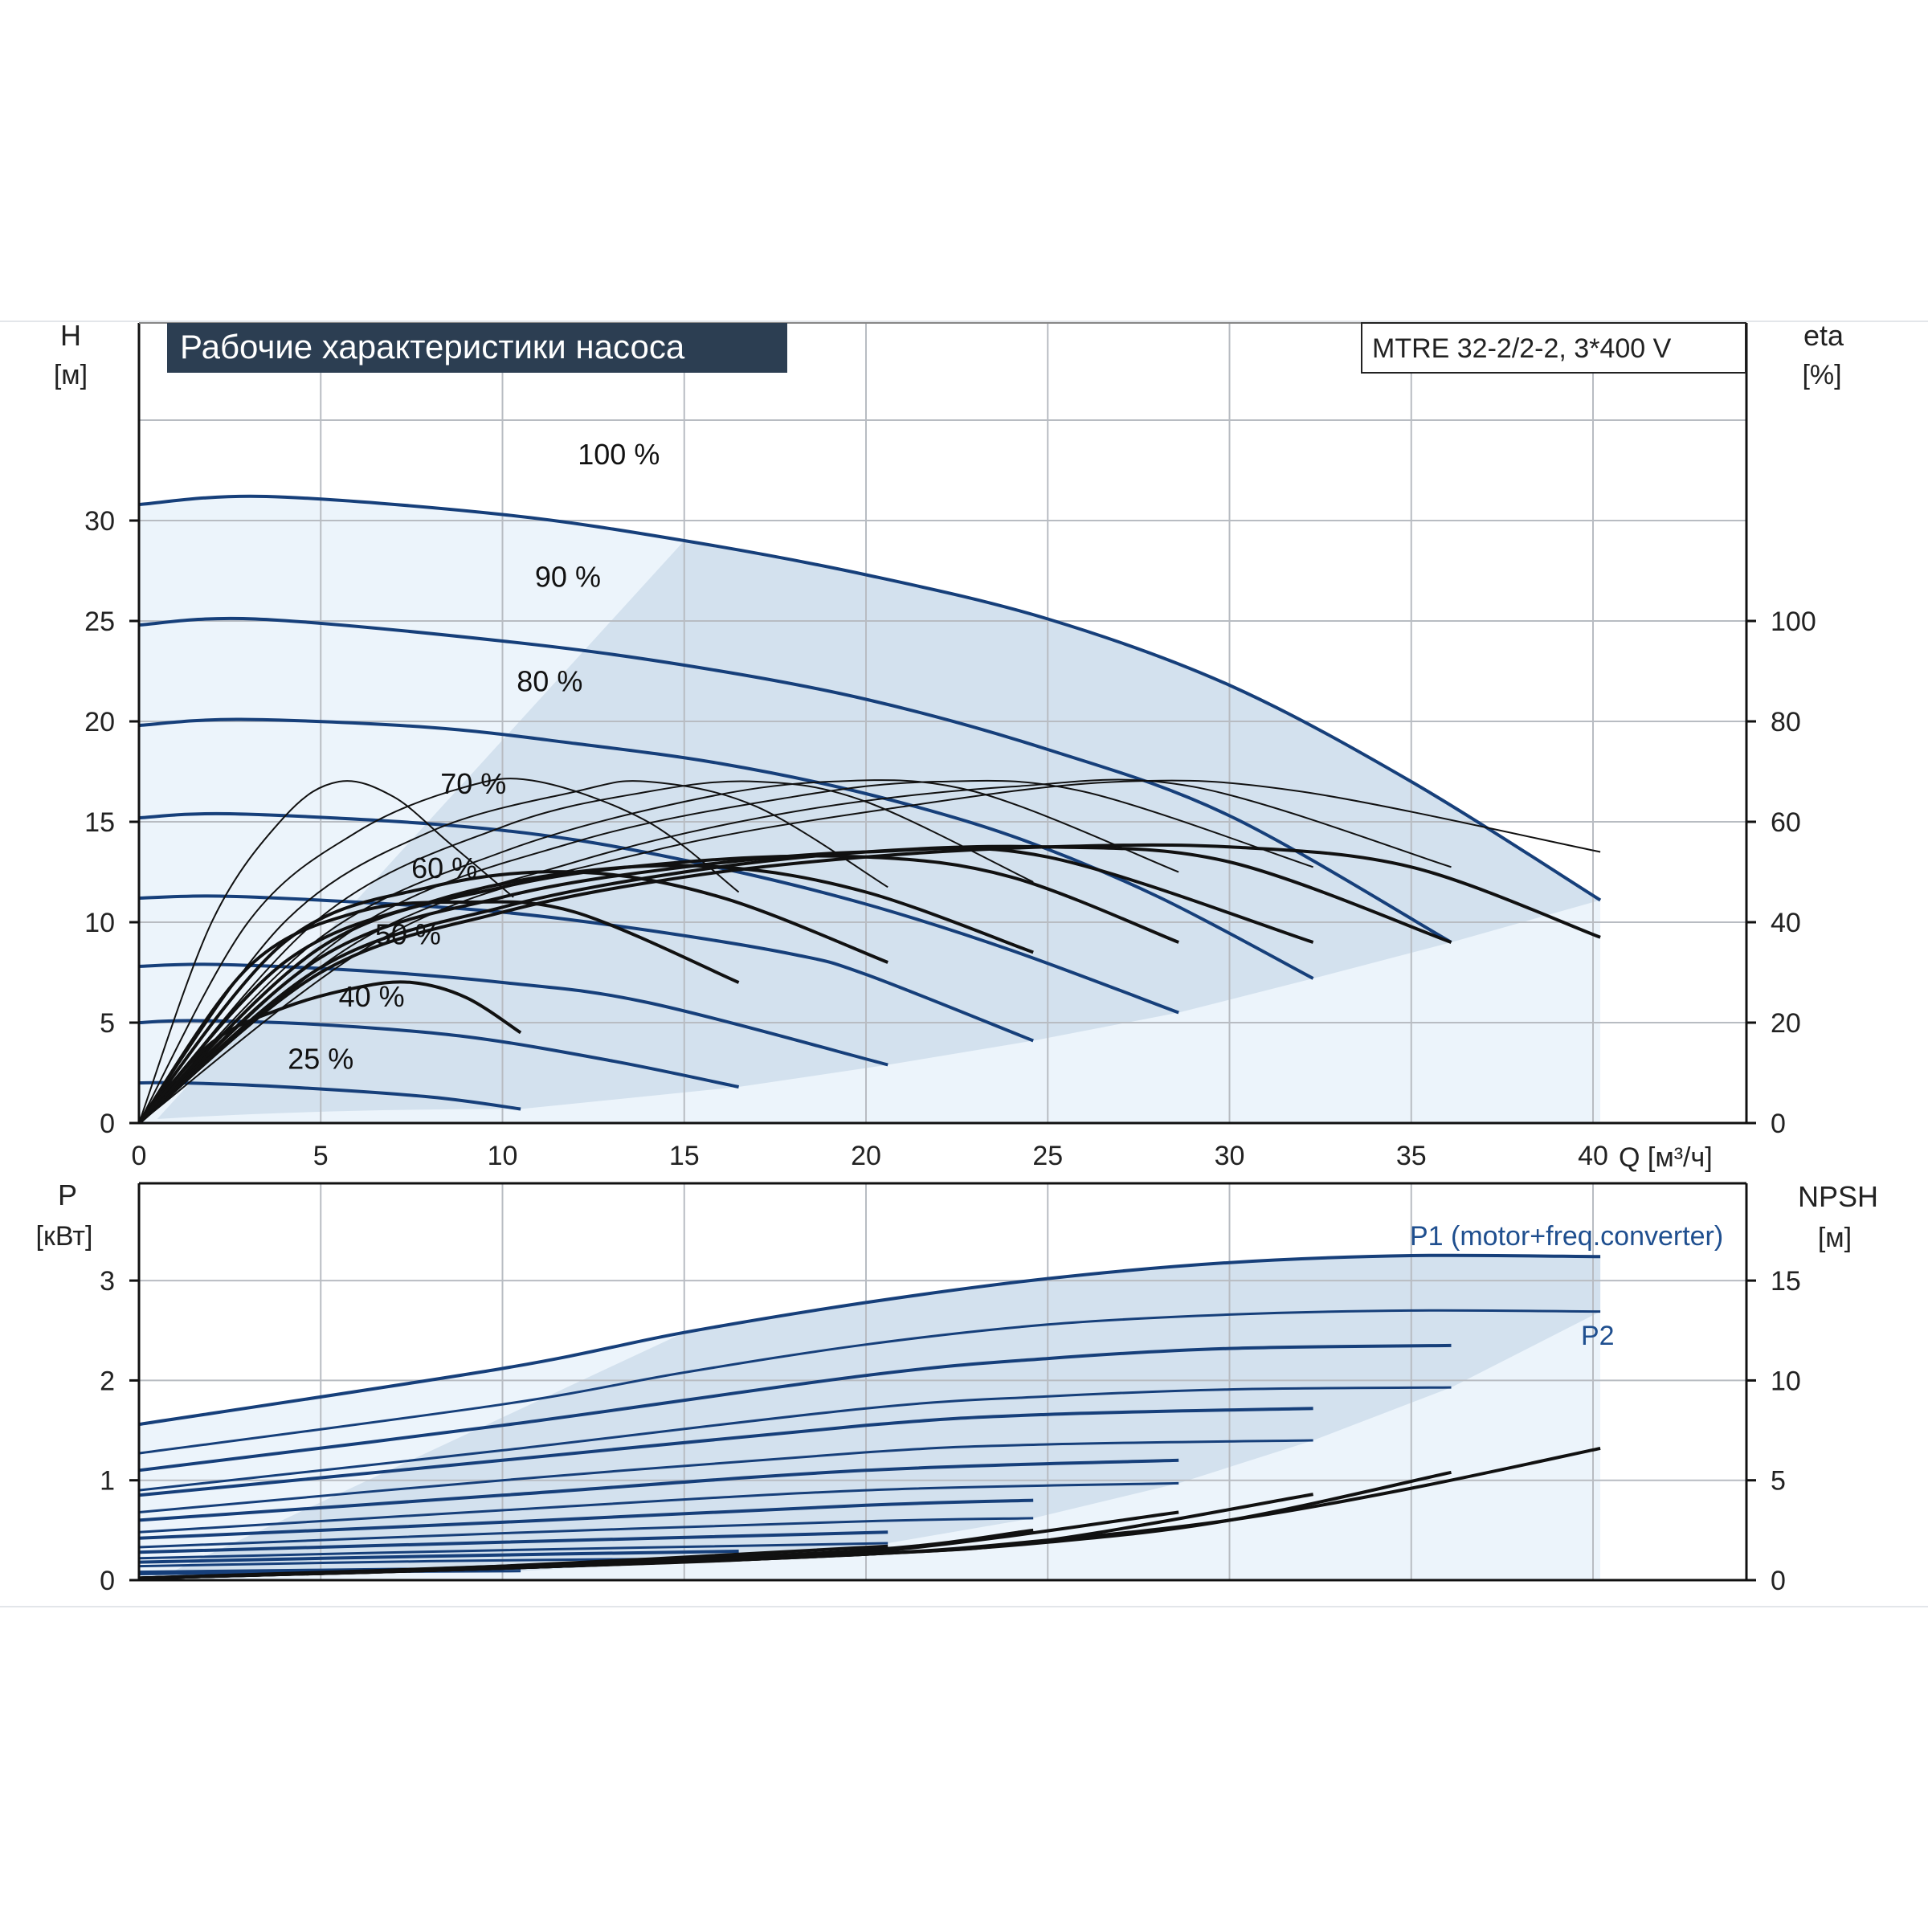 The image size is (1928, 1932). I want to click on x-tick-label: 40, so click(1593, 1156).